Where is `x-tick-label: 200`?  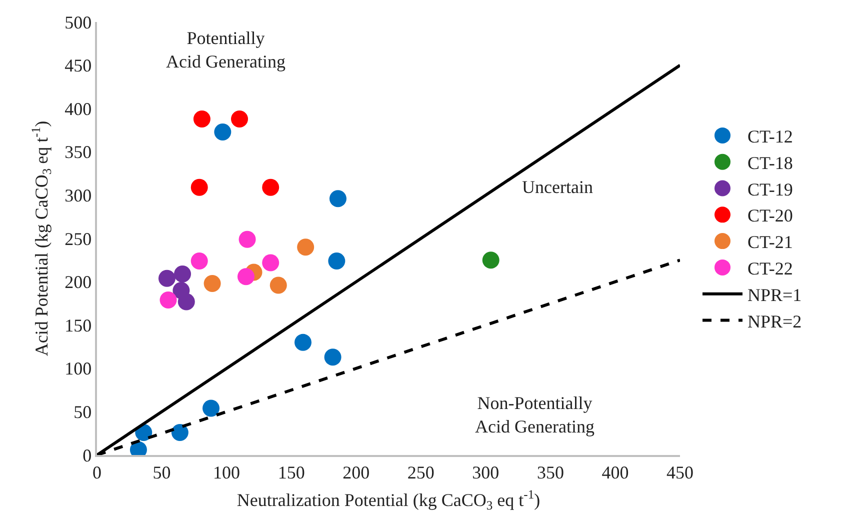
x-tick-label: 200 is located at coordinates (356, 472).